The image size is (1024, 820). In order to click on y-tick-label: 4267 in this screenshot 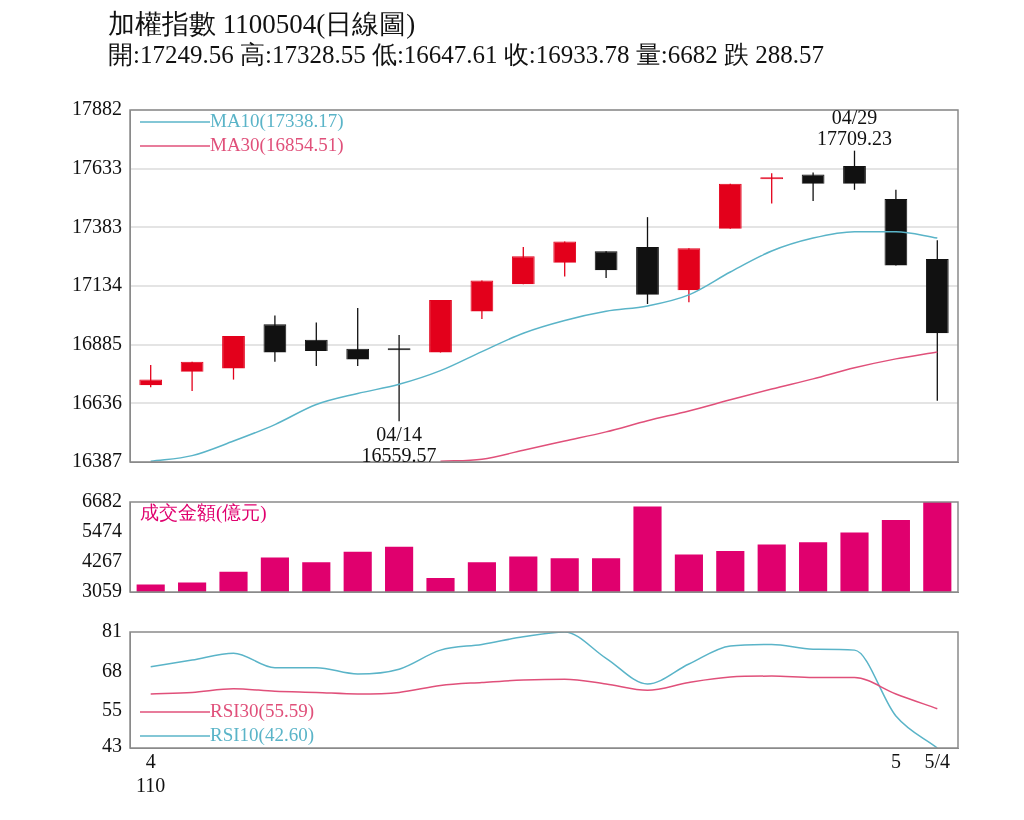, I will do `click(102, 560)`.